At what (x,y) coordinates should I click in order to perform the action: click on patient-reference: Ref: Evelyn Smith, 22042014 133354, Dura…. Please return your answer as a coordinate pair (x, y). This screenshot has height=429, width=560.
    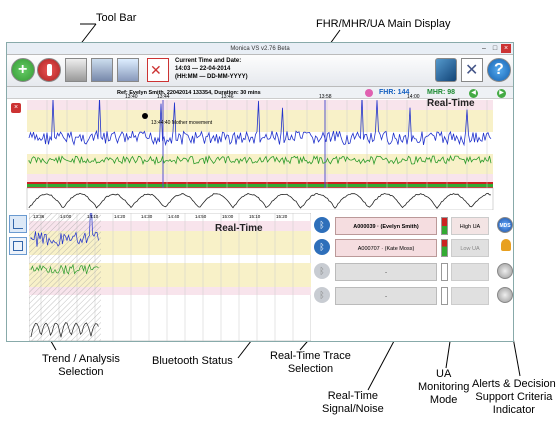
    Looking at the image, I should click on (189, 93).